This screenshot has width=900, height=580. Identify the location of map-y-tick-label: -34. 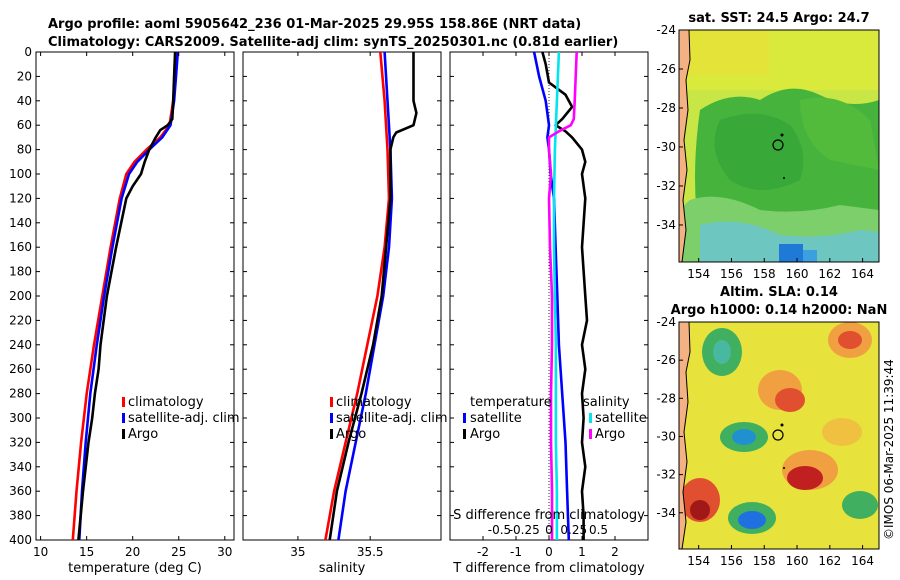
(666, 513).